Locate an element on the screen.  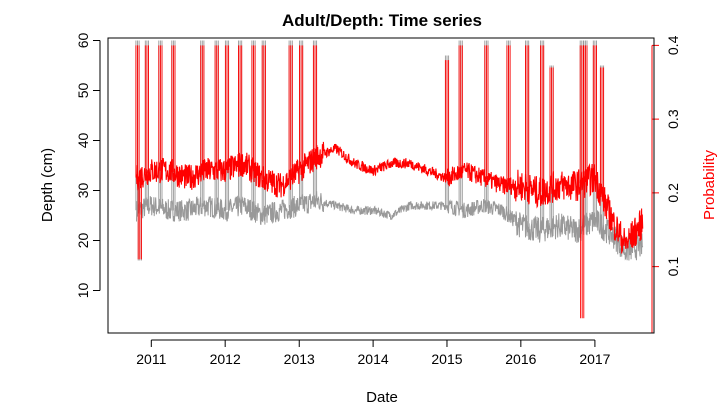
y-right-tick-label: 0.3 is located at coordinates (673, 119).